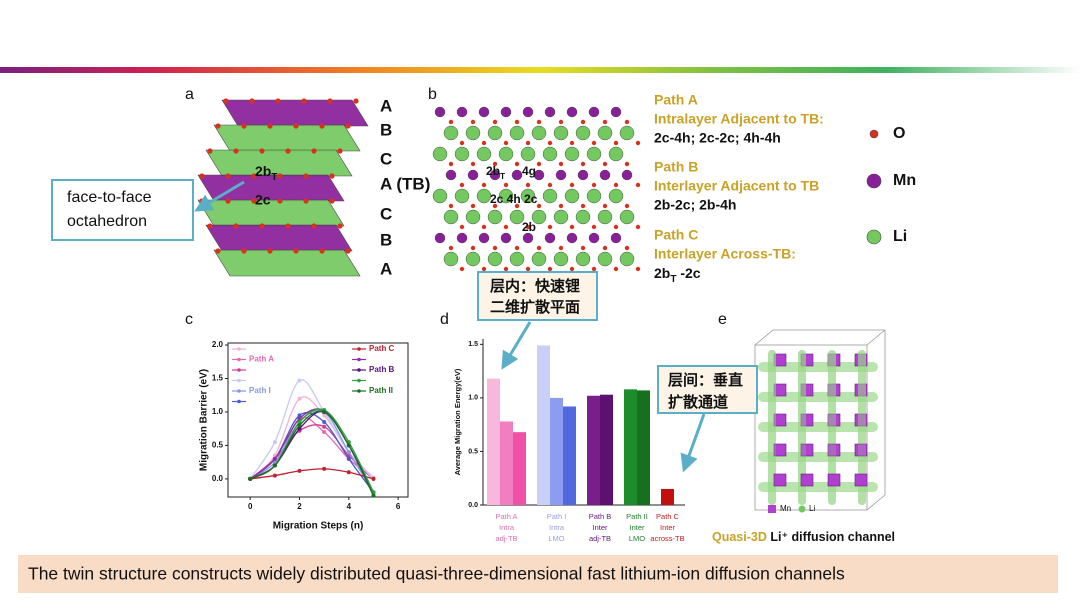 This screenshot has height=608, width=1080. Describe the element at coordinates (318, 526) in the screenshot. I see `x-axis-label: Migration Steps (n)` at that location.